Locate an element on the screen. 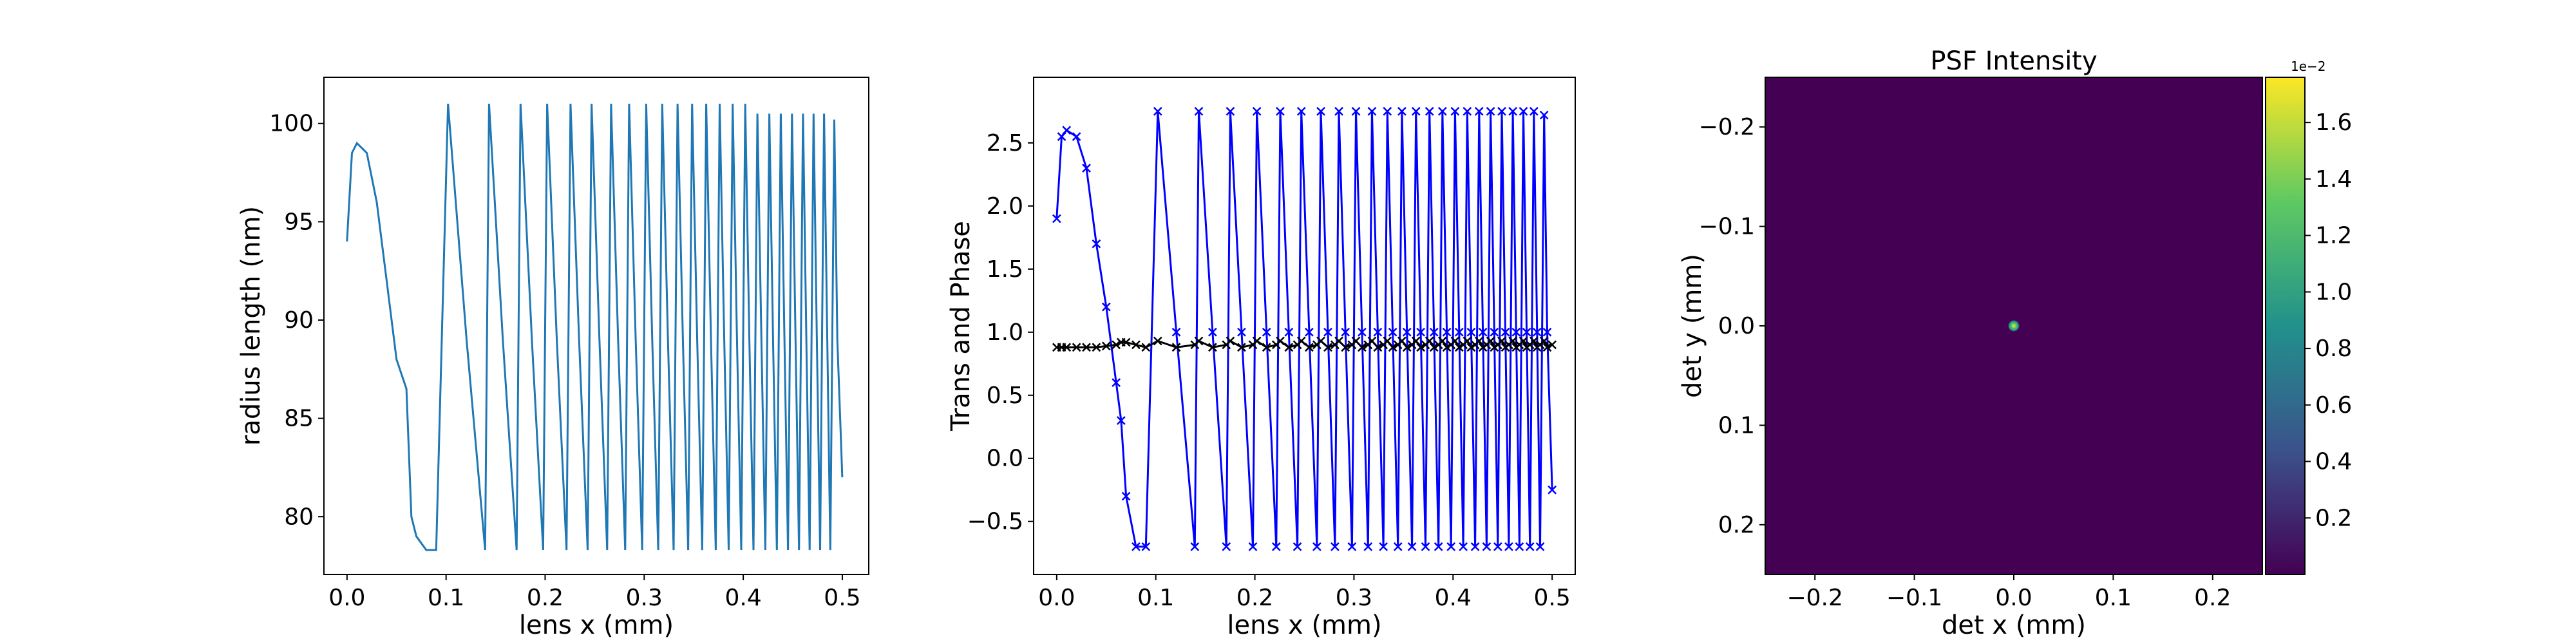 The width and height of the screenshot is (2576, 644). colorbar-tick-label: 0.6 is located at coordinates (2333, 405).